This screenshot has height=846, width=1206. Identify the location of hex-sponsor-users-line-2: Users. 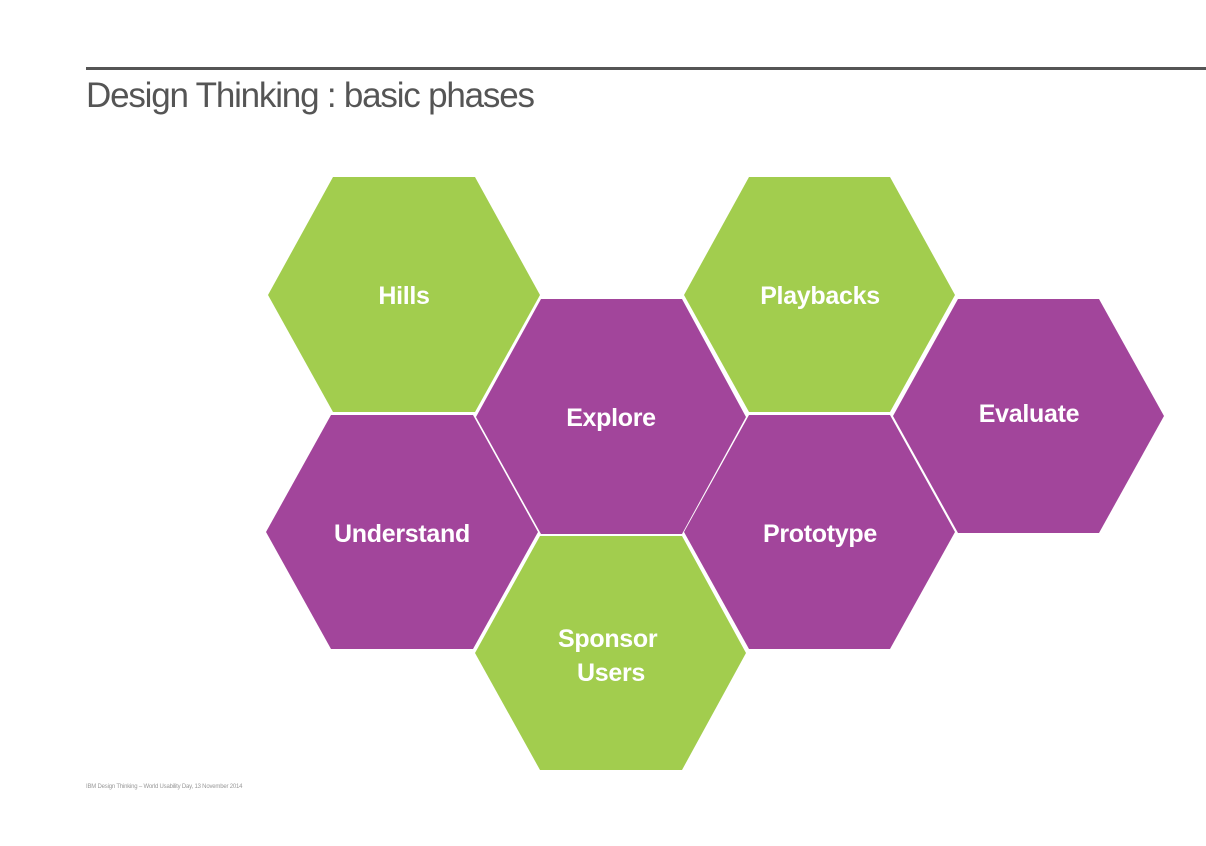
(611, 673).